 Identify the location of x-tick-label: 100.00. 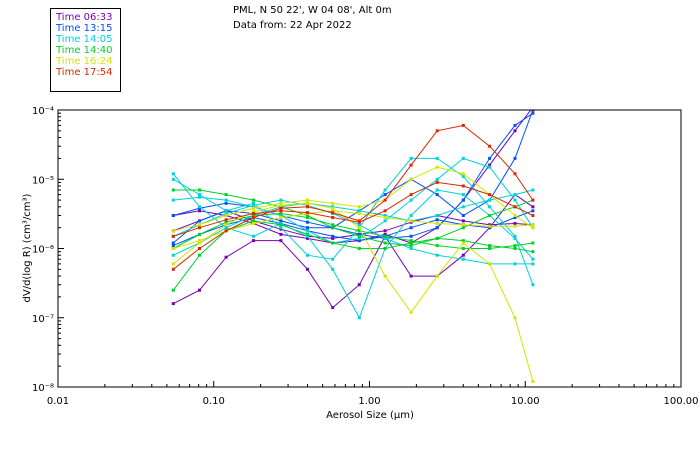
(681, 401).